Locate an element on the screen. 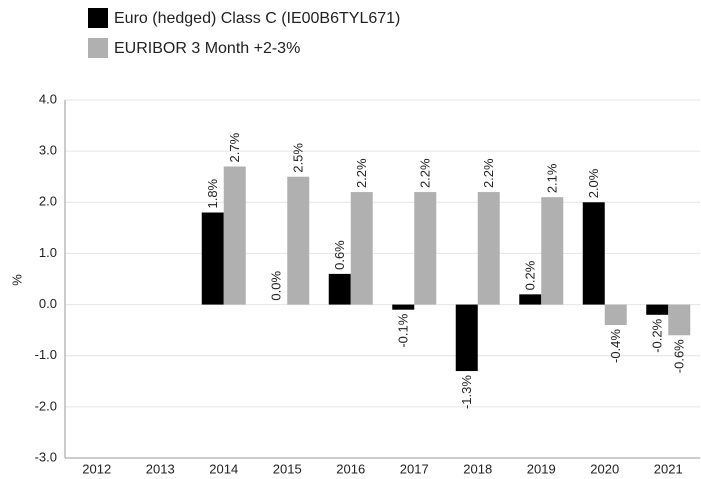  y-tick-label: 1.0 is located at coordinates (48, 252).